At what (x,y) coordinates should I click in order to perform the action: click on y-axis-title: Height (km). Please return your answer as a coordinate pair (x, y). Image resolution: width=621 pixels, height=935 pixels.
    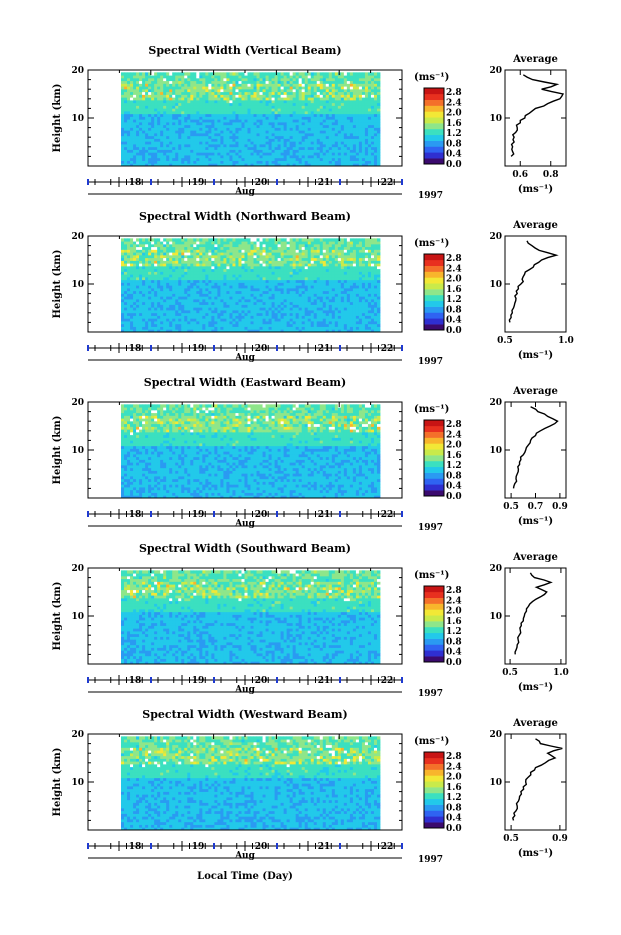
    Looking at the image, I should click on (57, 284).